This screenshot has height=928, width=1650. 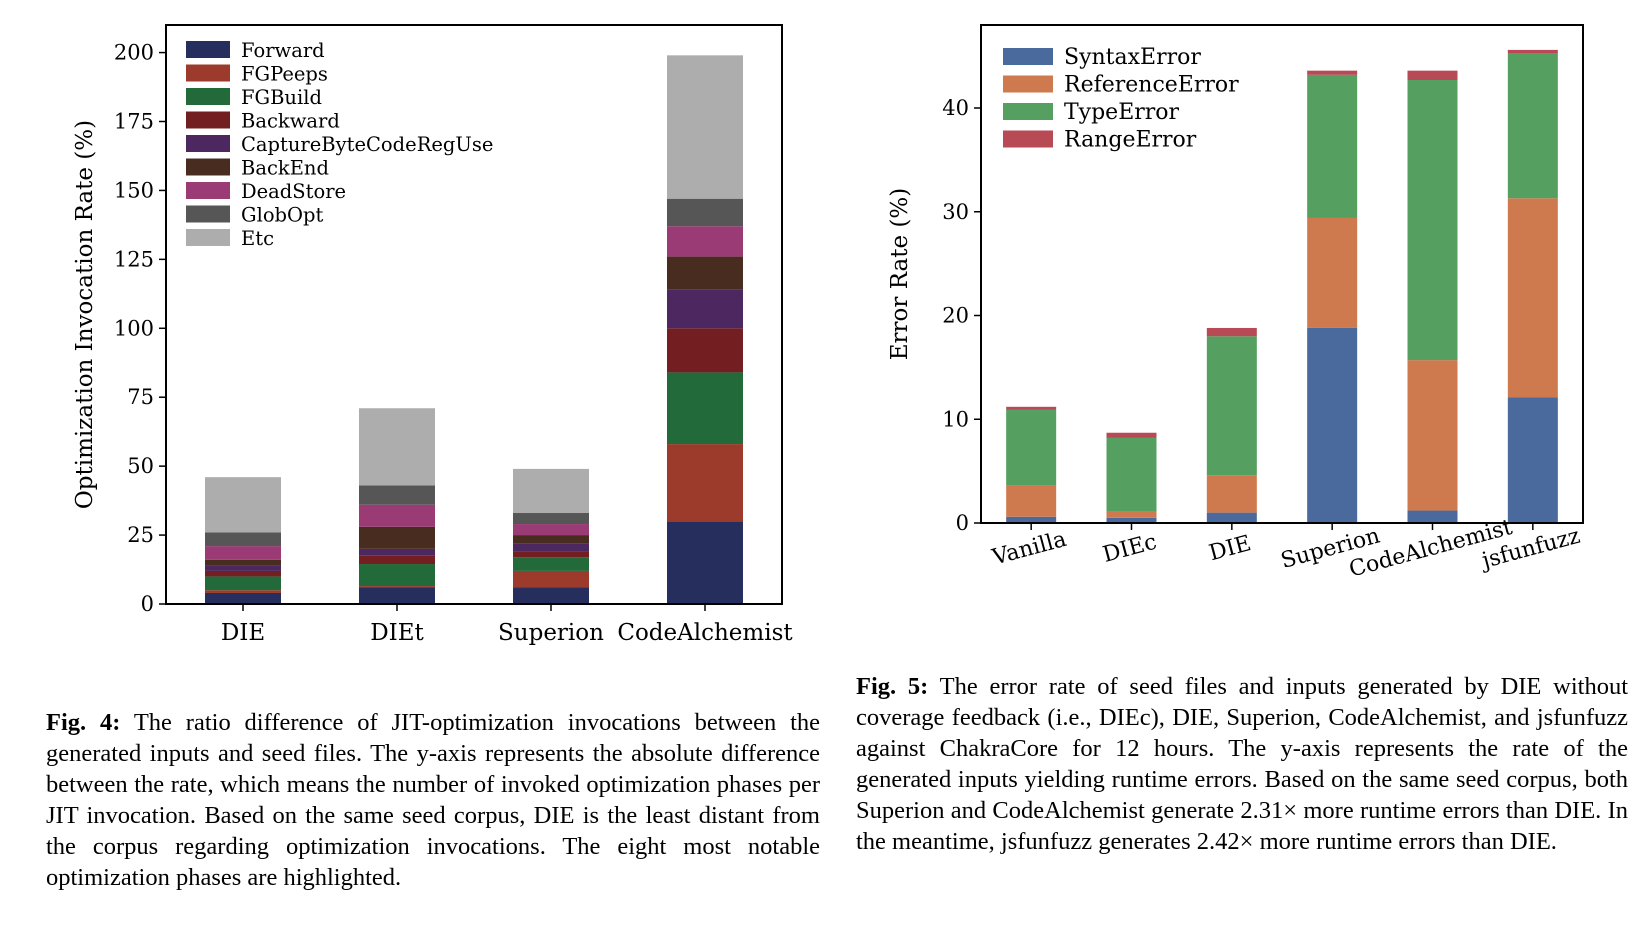 What do you see at coordinates (282, 215) in the screenshot?
I see `fig4-legend-label-globopt: GlobOpt` at bounding box center [282, 215].